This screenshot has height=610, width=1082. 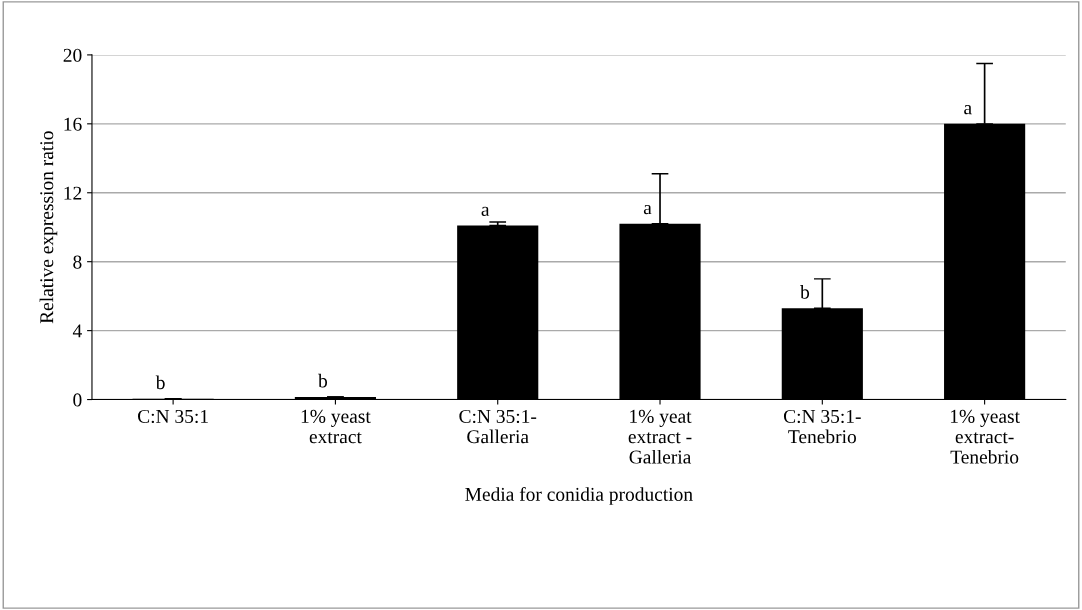 I want to click on y-tick-label: 4, so click(x=77, y=331).